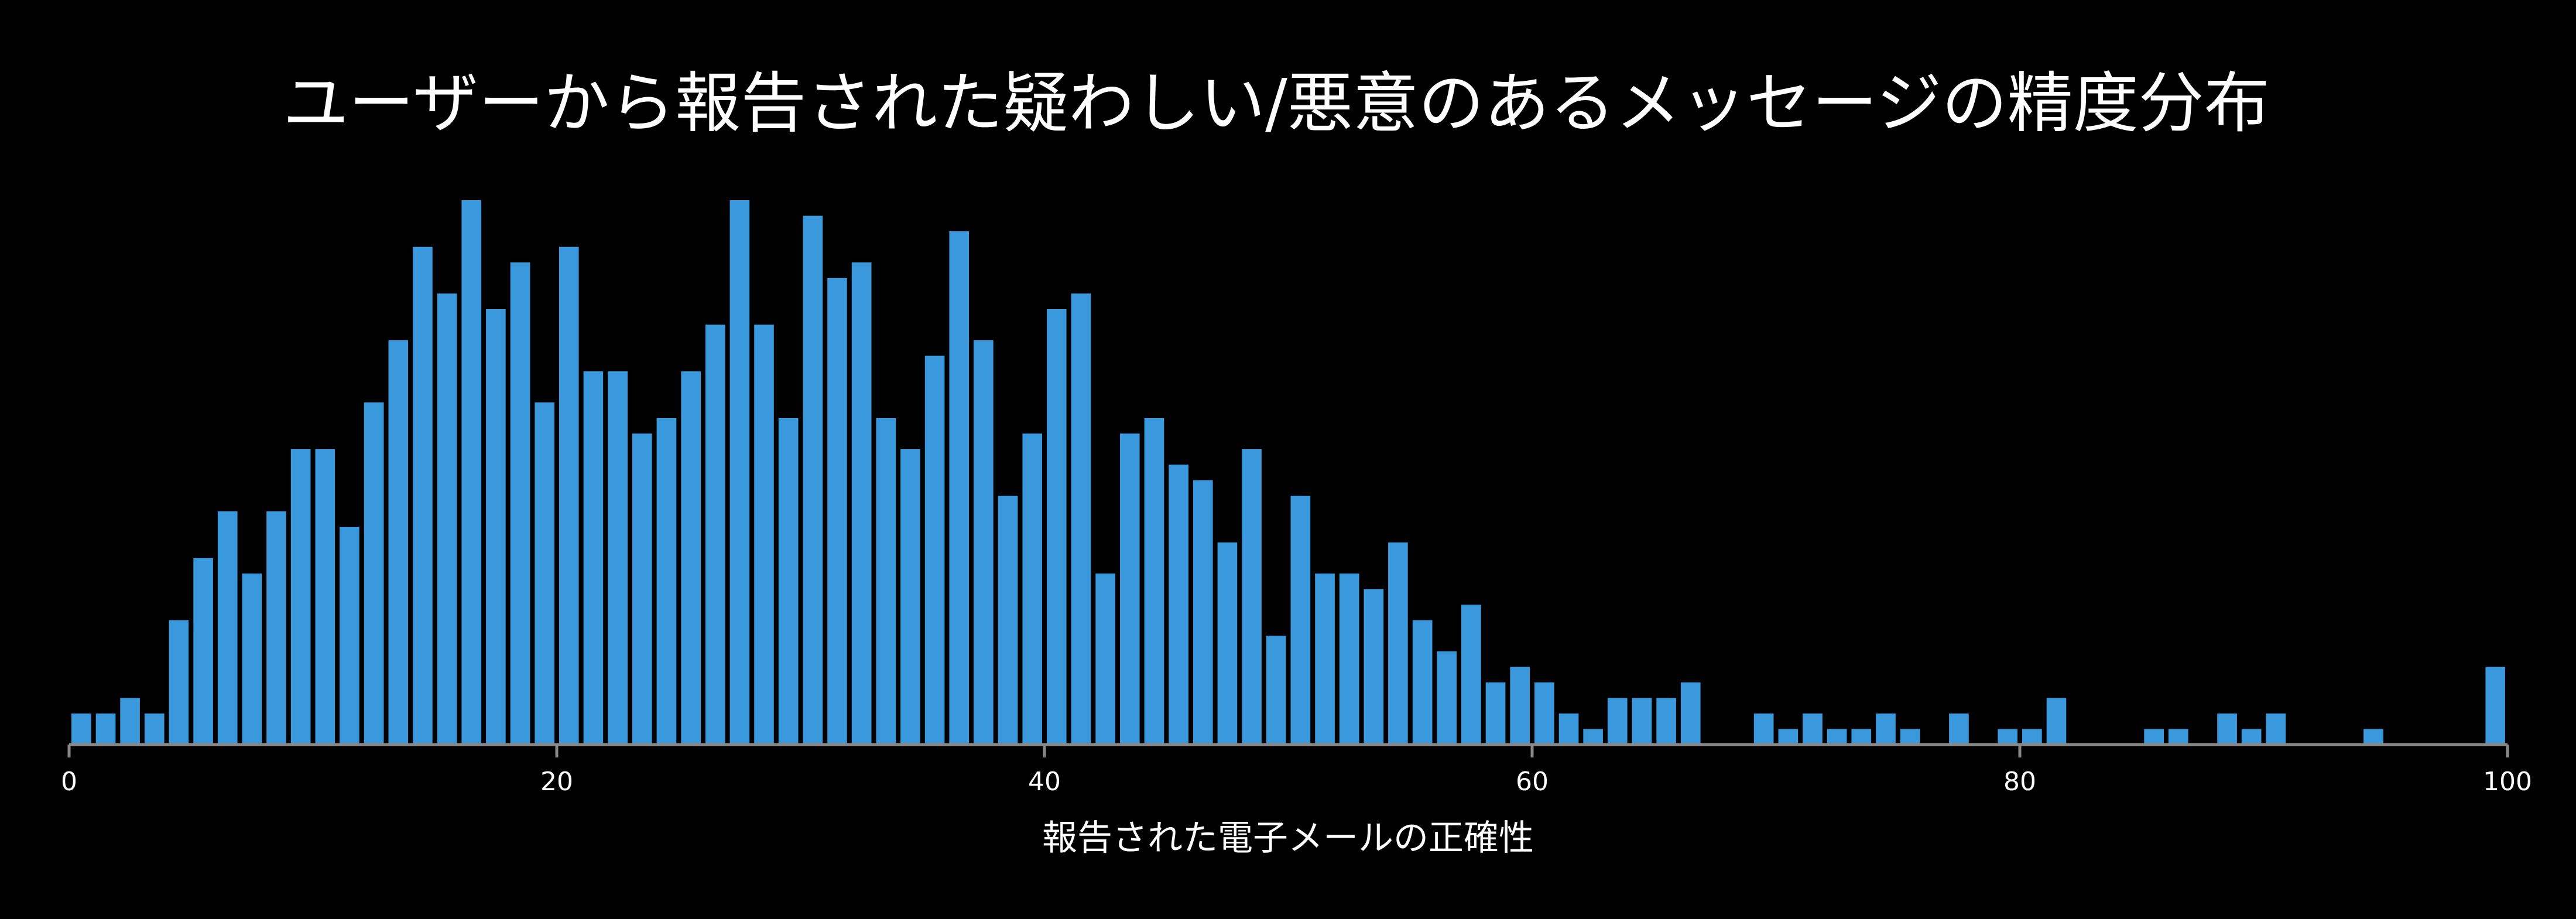  Describe the element at coordinates (2507, 782) in the screenshot. I see `x-tick-label: 100` at that location.